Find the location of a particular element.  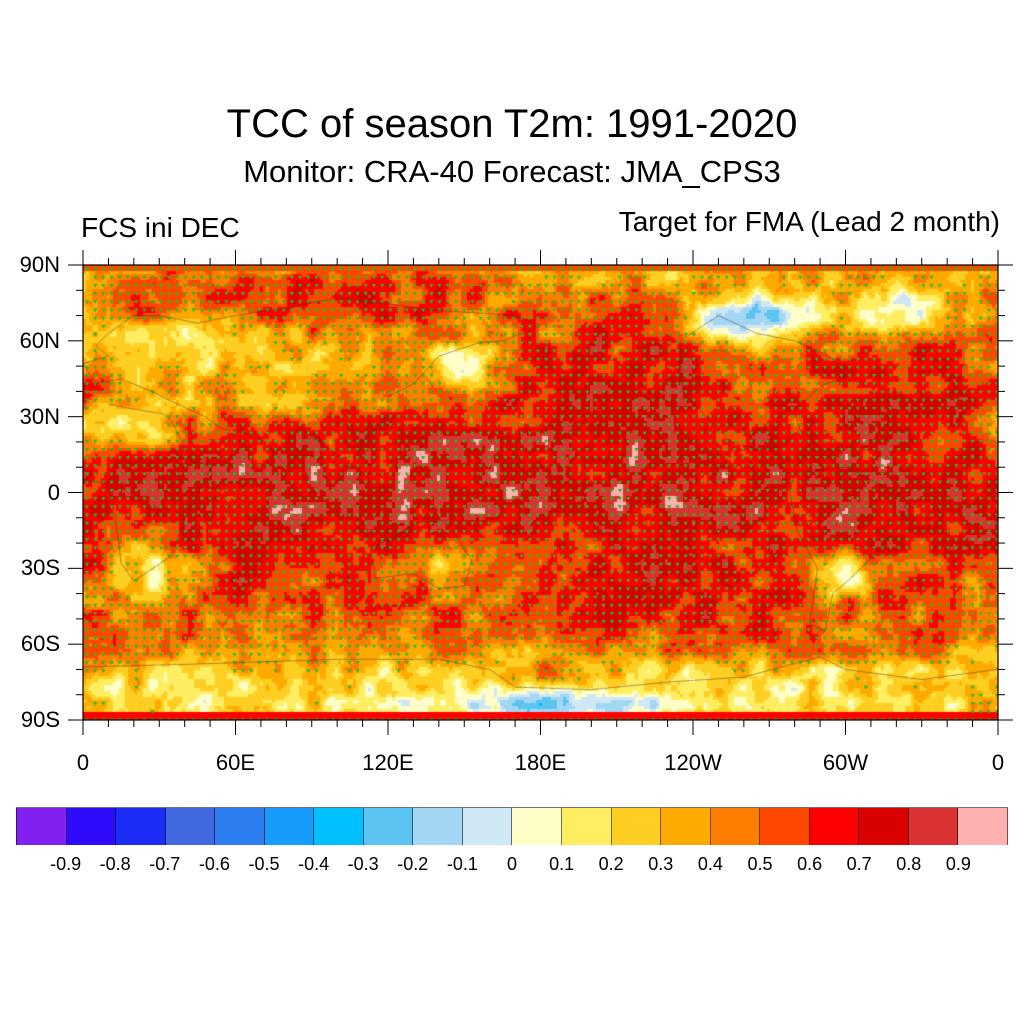

y-tick-label: 30S is located at coordinates (40, 568).